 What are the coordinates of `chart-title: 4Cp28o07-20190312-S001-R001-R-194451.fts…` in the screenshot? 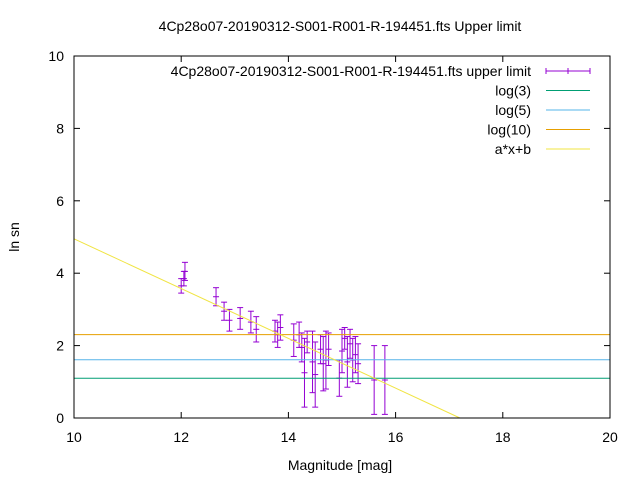 It's located at (340, 26).